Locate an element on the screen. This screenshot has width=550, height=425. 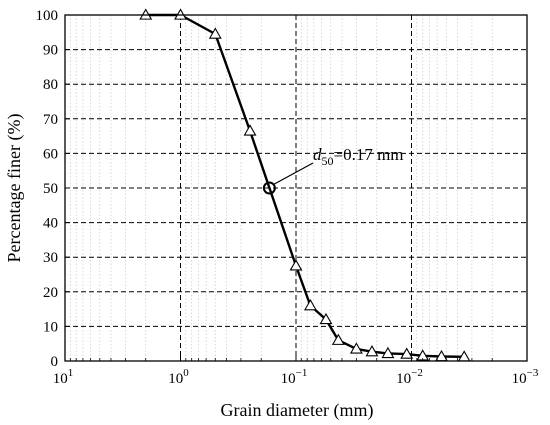
x-tick-label: 10⁰ is located at coordinates (178, 377).